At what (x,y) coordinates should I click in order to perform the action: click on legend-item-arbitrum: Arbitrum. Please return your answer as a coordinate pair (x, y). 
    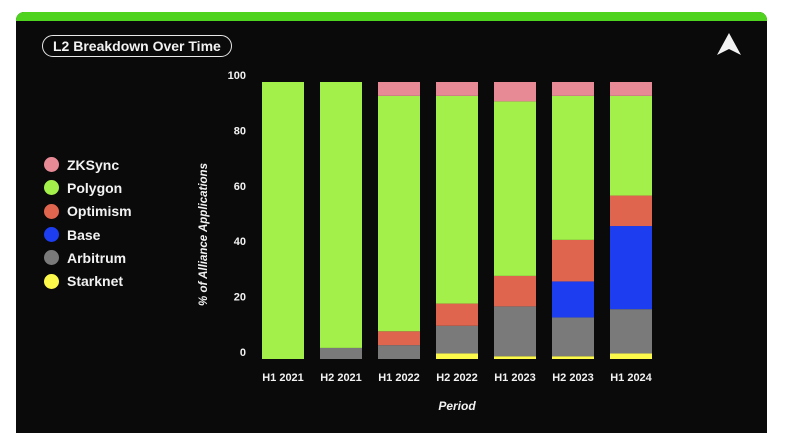
    Looking at the image, I should click on (88, 257).